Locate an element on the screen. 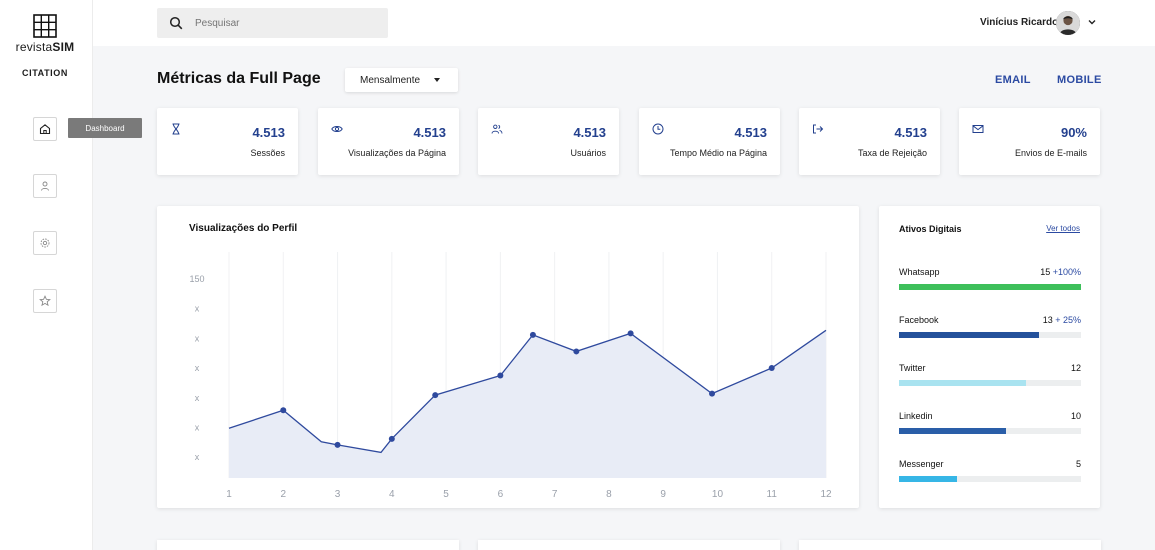  top-bar: Vinícius Ricardo is located at coordinates (624, 23).